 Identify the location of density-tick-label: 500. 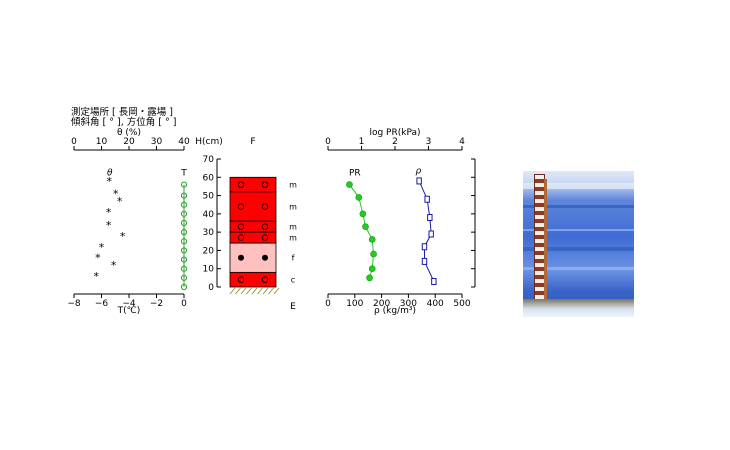
(461, 304).